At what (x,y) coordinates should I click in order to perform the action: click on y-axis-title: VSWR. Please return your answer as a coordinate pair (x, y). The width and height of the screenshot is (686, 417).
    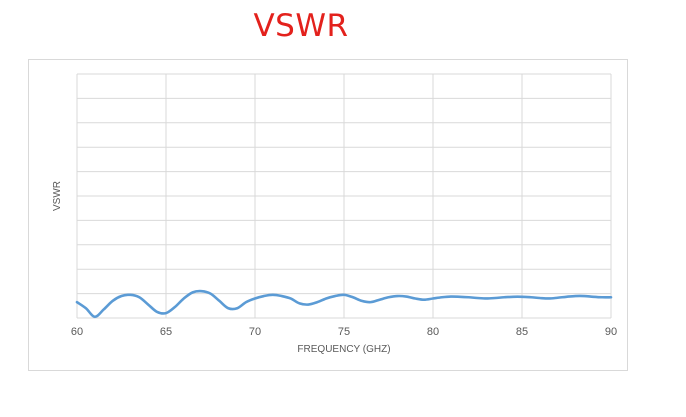
    Looking at the image, I should click on (57, 196).